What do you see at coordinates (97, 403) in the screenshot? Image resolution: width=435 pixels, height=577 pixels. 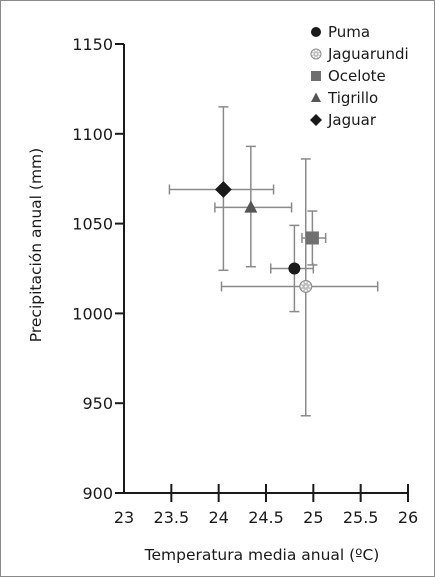 I see `y-tick-label: 950` at bounding box center [97, 403].